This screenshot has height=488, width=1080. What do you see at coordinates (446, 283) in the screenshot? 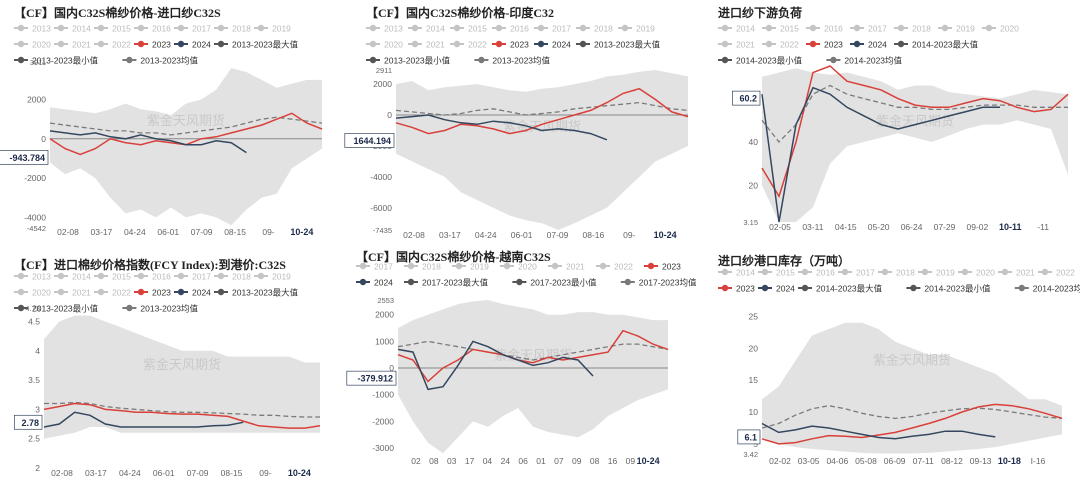
I see `legend-item: 2017-2023最大值` at bounding box center [446, 283].